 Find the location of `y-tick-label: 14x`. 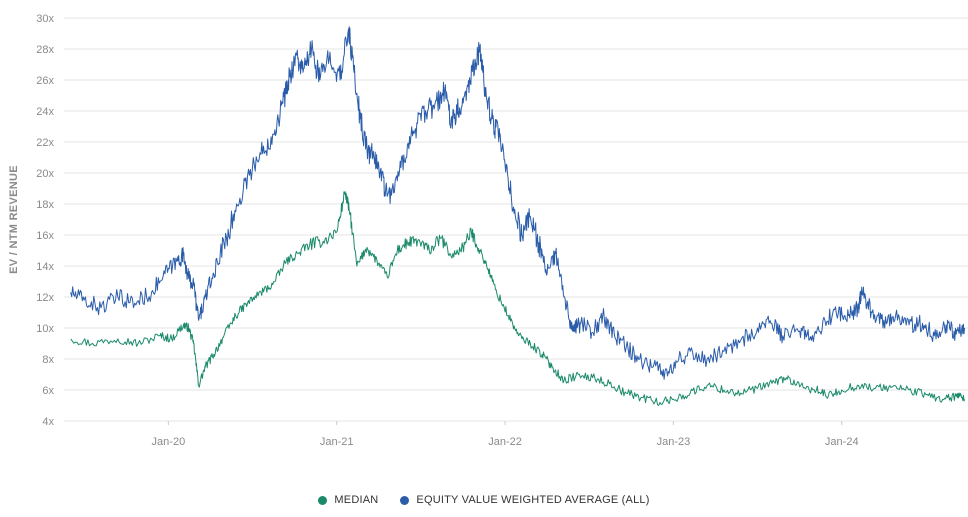

y-tick-label: 14x is located at coordinates (45, 267).